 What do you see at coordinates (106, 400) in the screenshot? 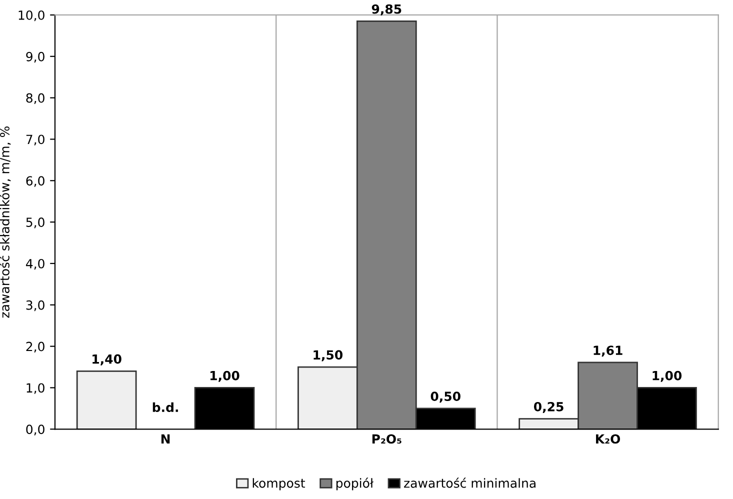
I see `bar` at bounding box center [106, 400].